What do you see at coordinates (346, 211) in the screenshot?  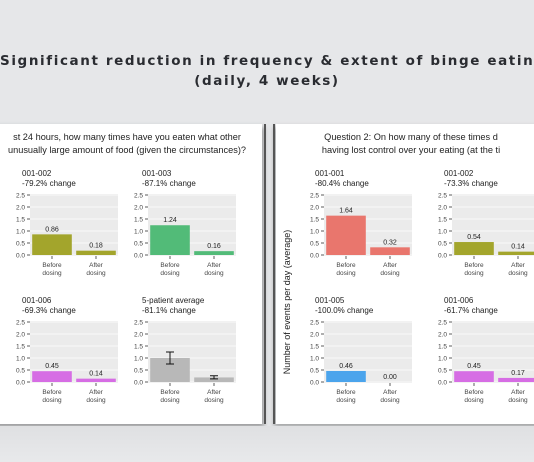 I see `bar-value-label: 1.64` at bounding box center [346, 211].